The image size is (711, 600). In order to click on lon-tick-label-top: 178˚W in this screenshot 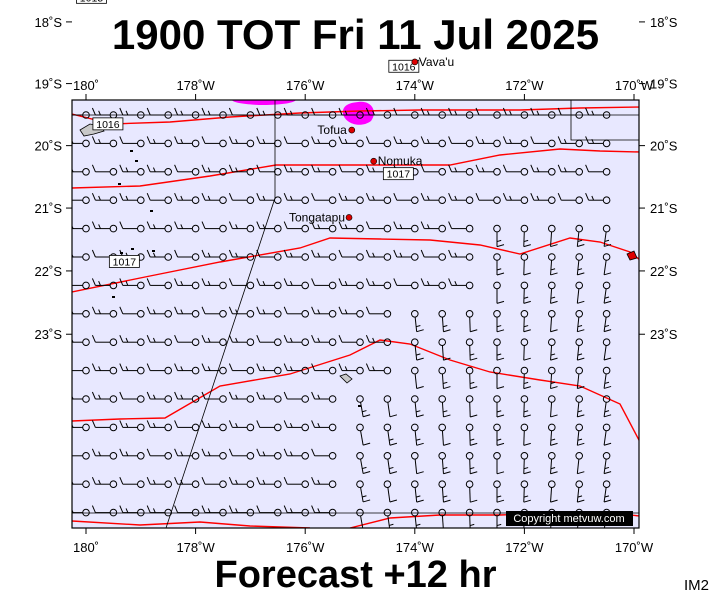, I will do `click(195, 85)`.